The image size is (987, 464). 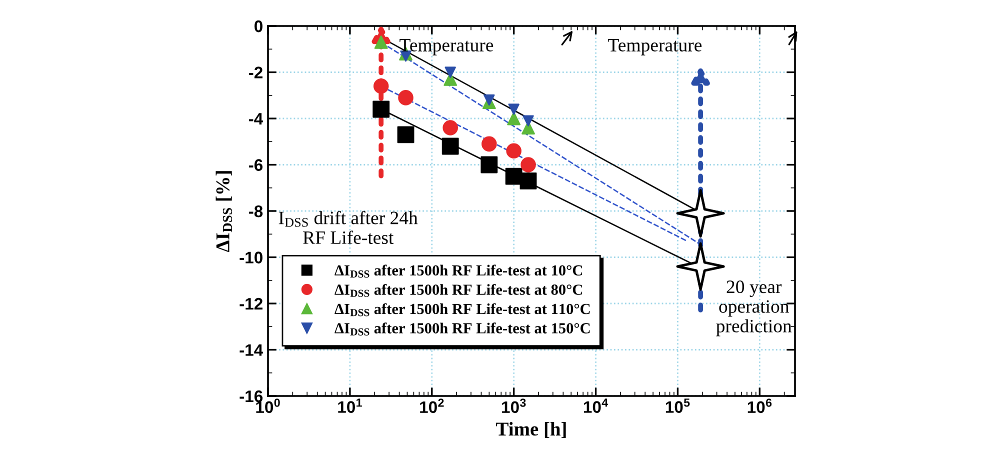 What do you see at coordinates (462, 309) in the screenshot?
I see `legend-label: ΔI$_{DSS}$ after 1500h RF Life-test at 110°C` at bounding box center [462, 309].